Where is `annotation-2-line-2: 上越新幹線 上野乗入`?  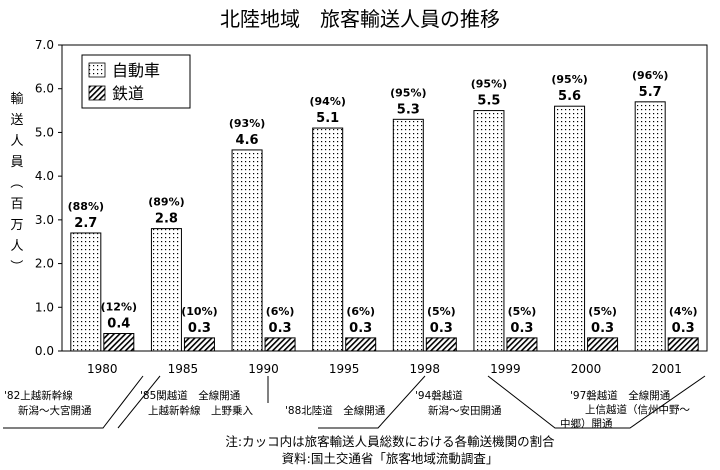
annotation-2-line-2: 上越新幹線 上野乗入 is located at coordinates (200, 410).